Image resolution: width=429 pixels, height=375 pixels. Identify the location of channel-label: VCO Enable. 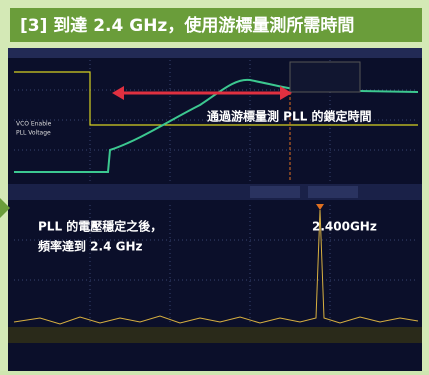
(34, 124).